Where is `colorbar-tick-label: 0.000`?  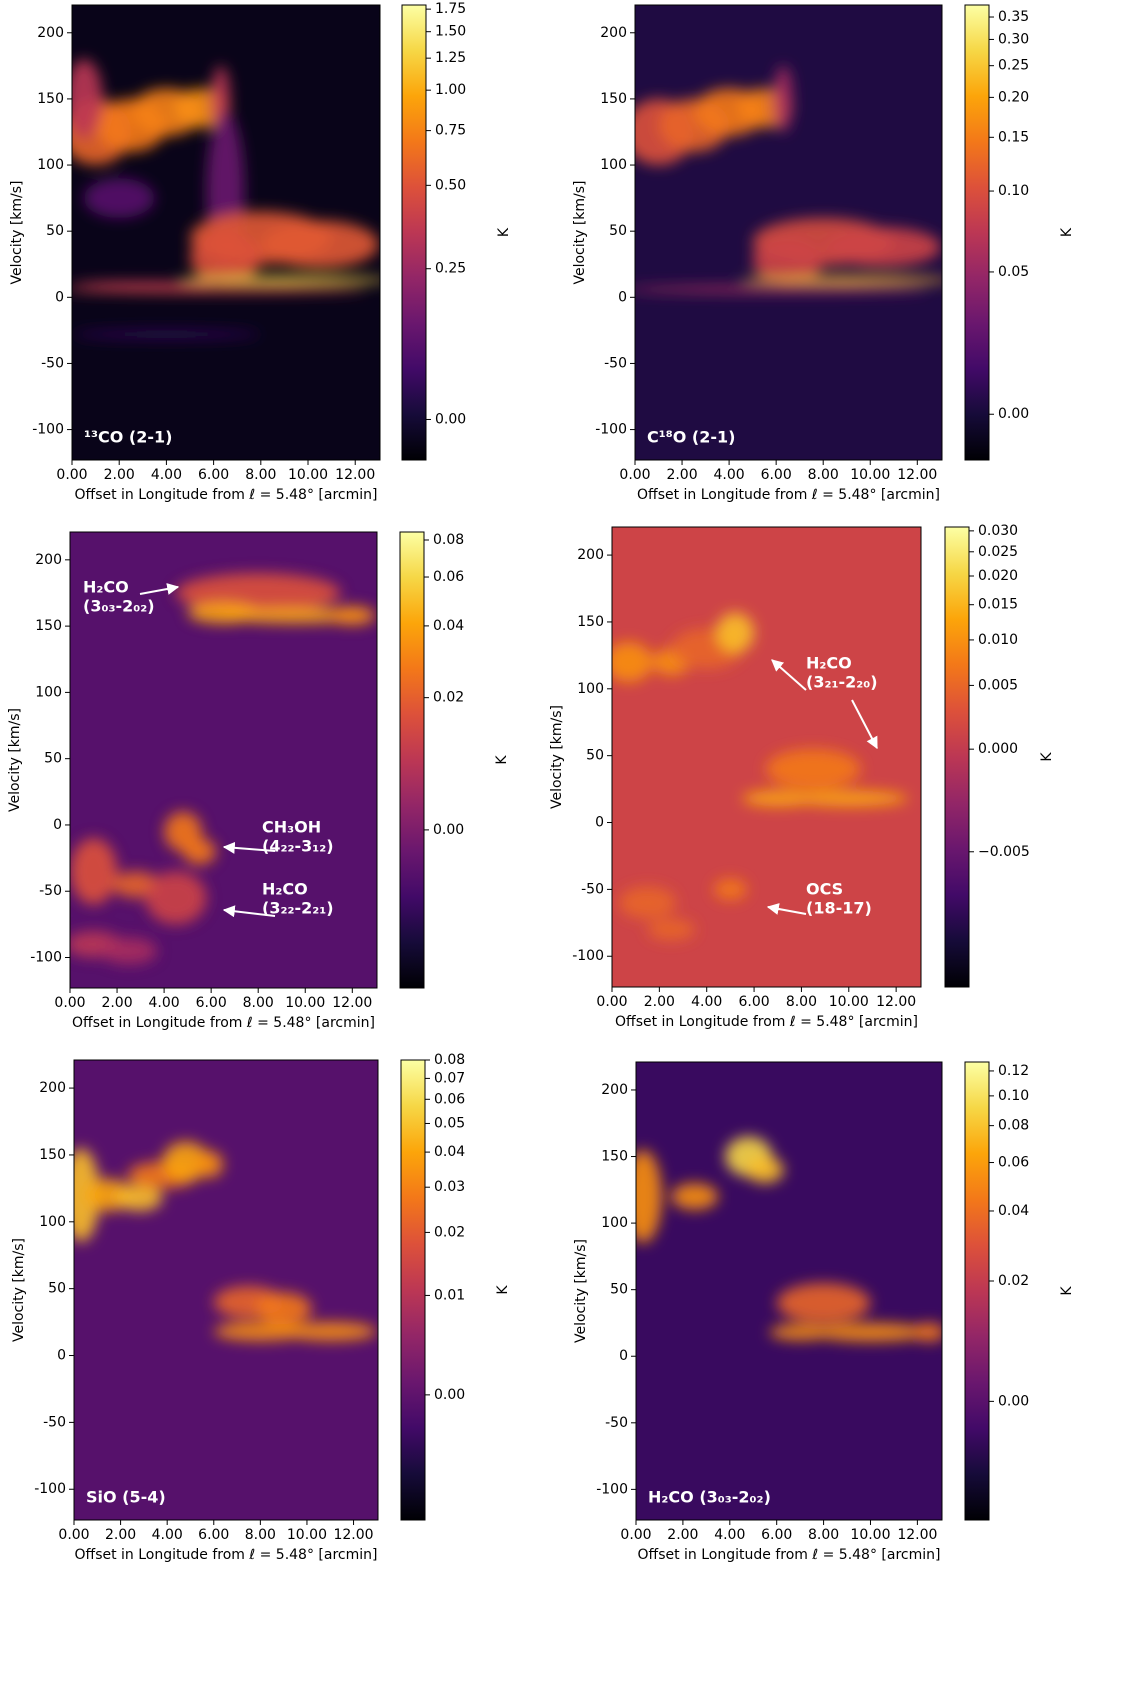
colorbar-tick-label: 0.000 is located at coordinates (998, 749).